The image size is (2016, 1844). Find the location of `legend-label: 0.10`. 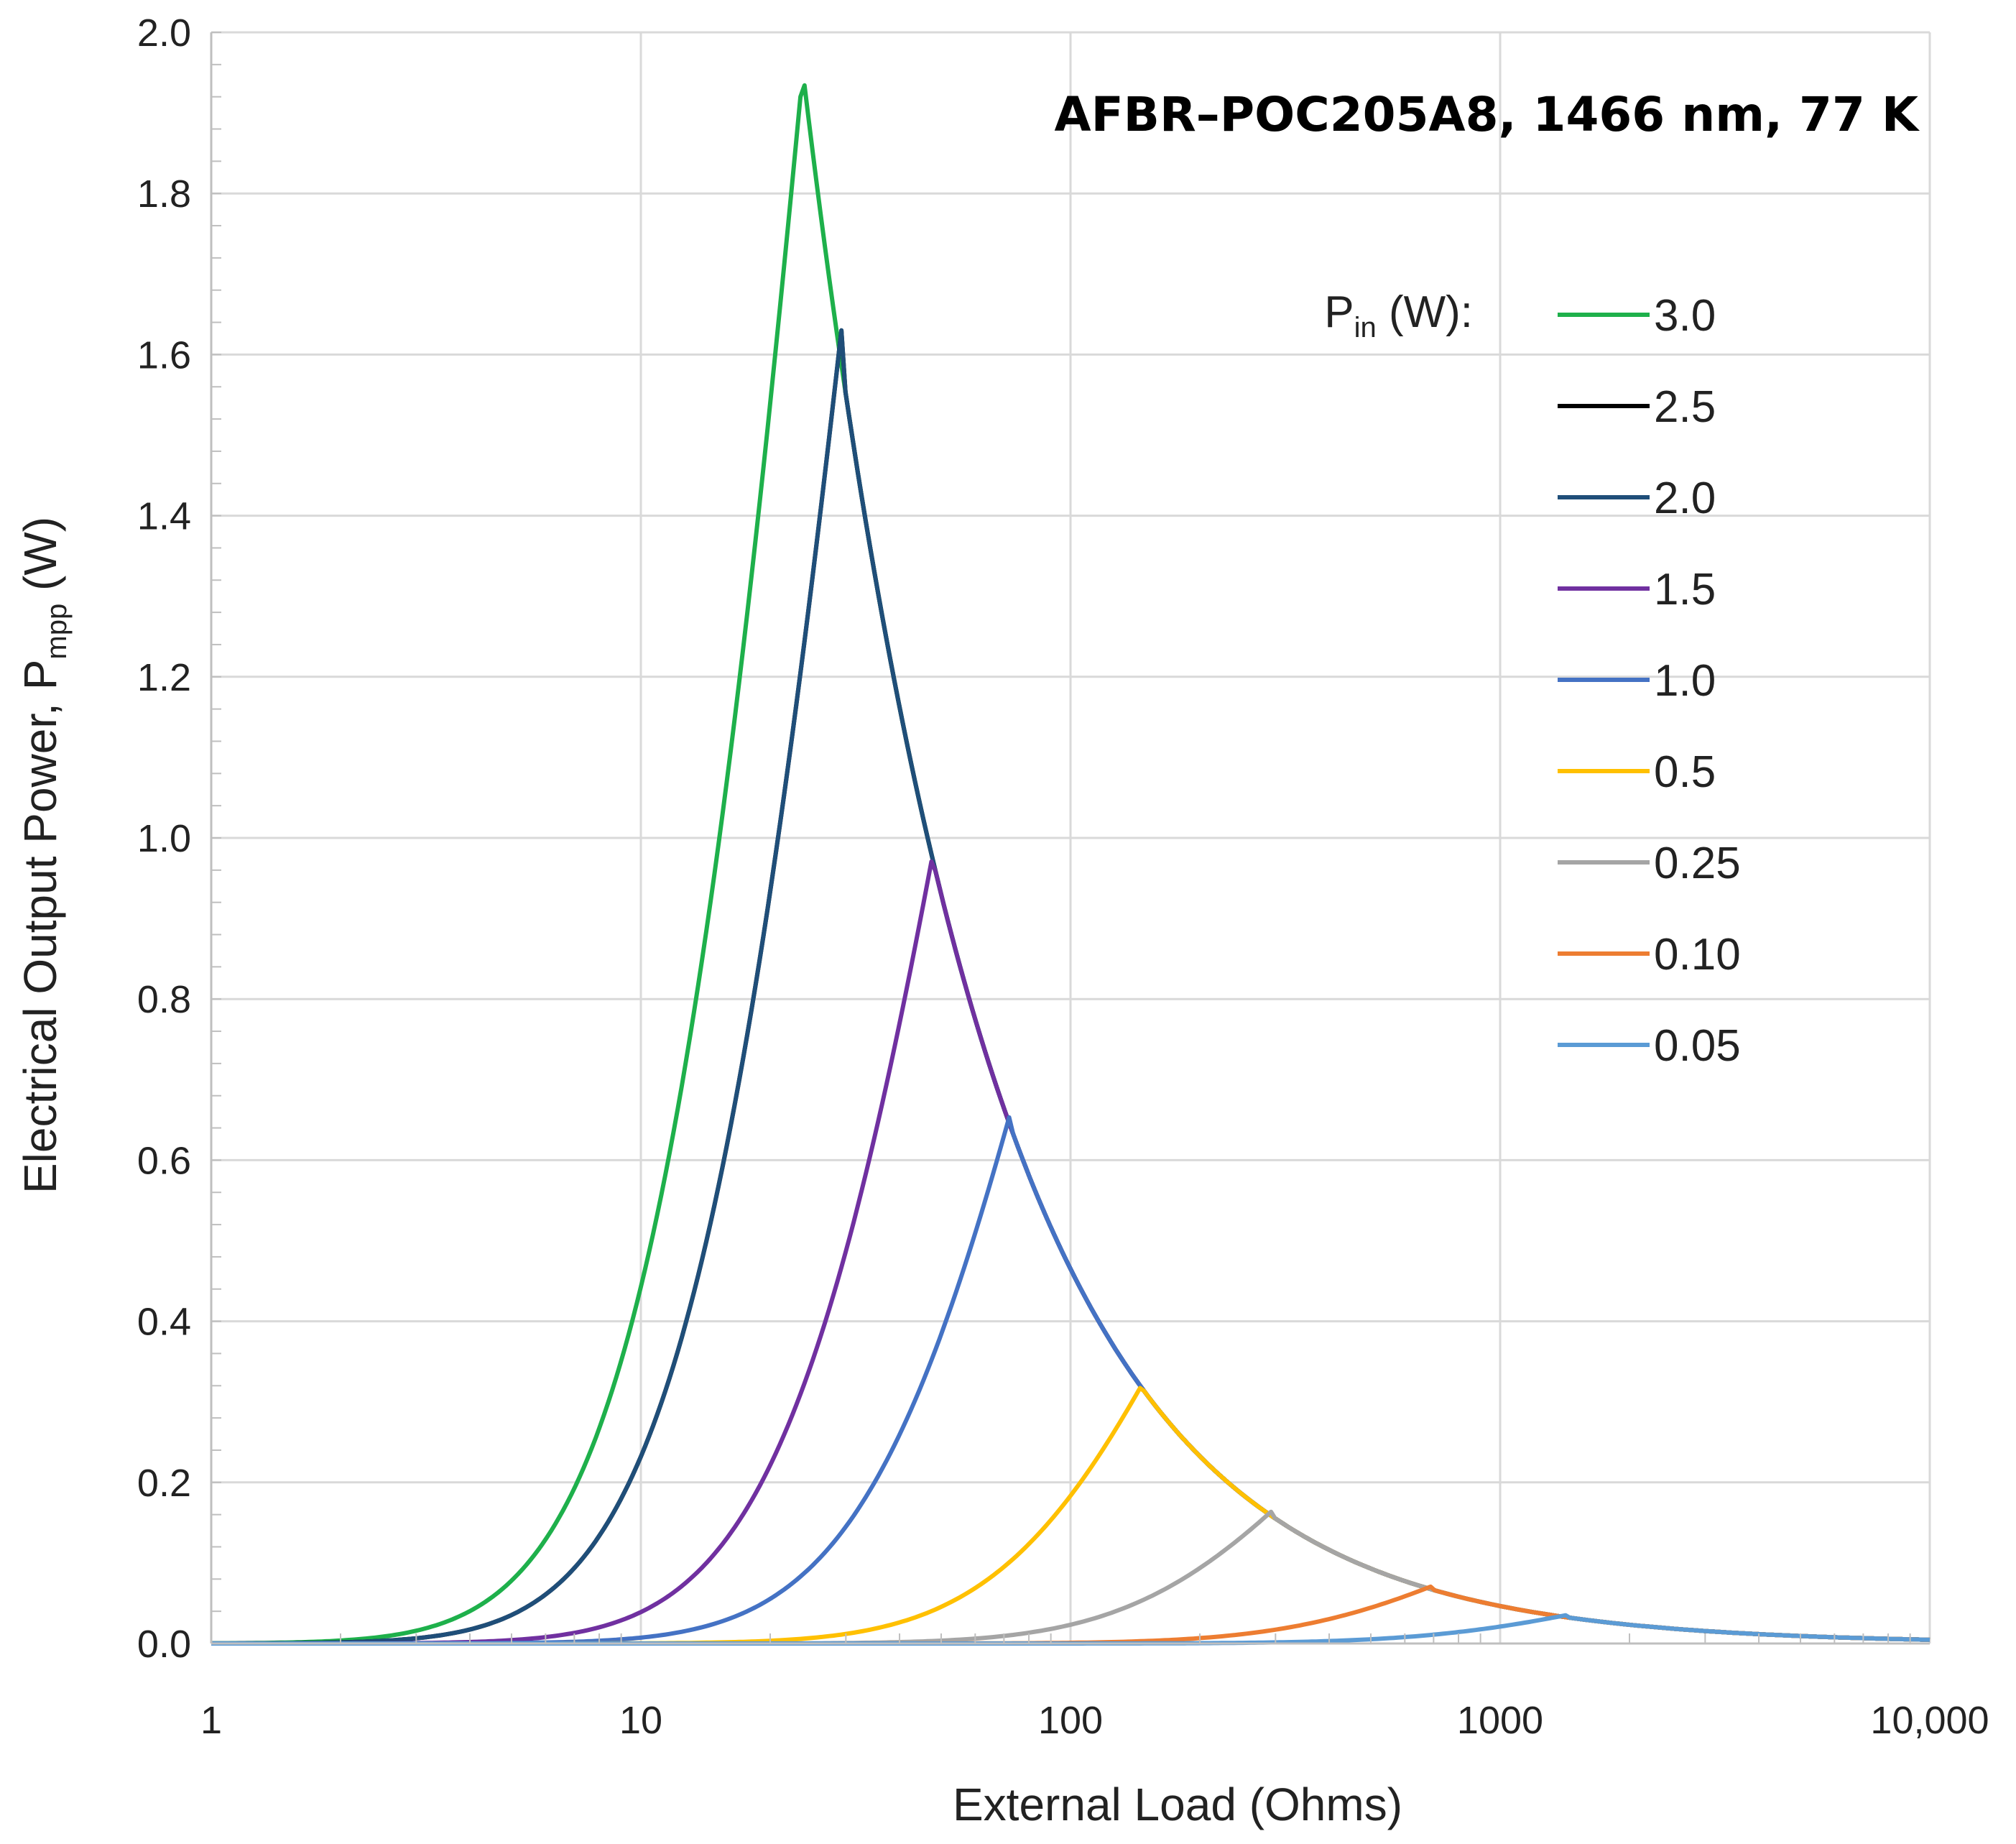

legend-label: 0.10 is located at coordinates (1697, 954).